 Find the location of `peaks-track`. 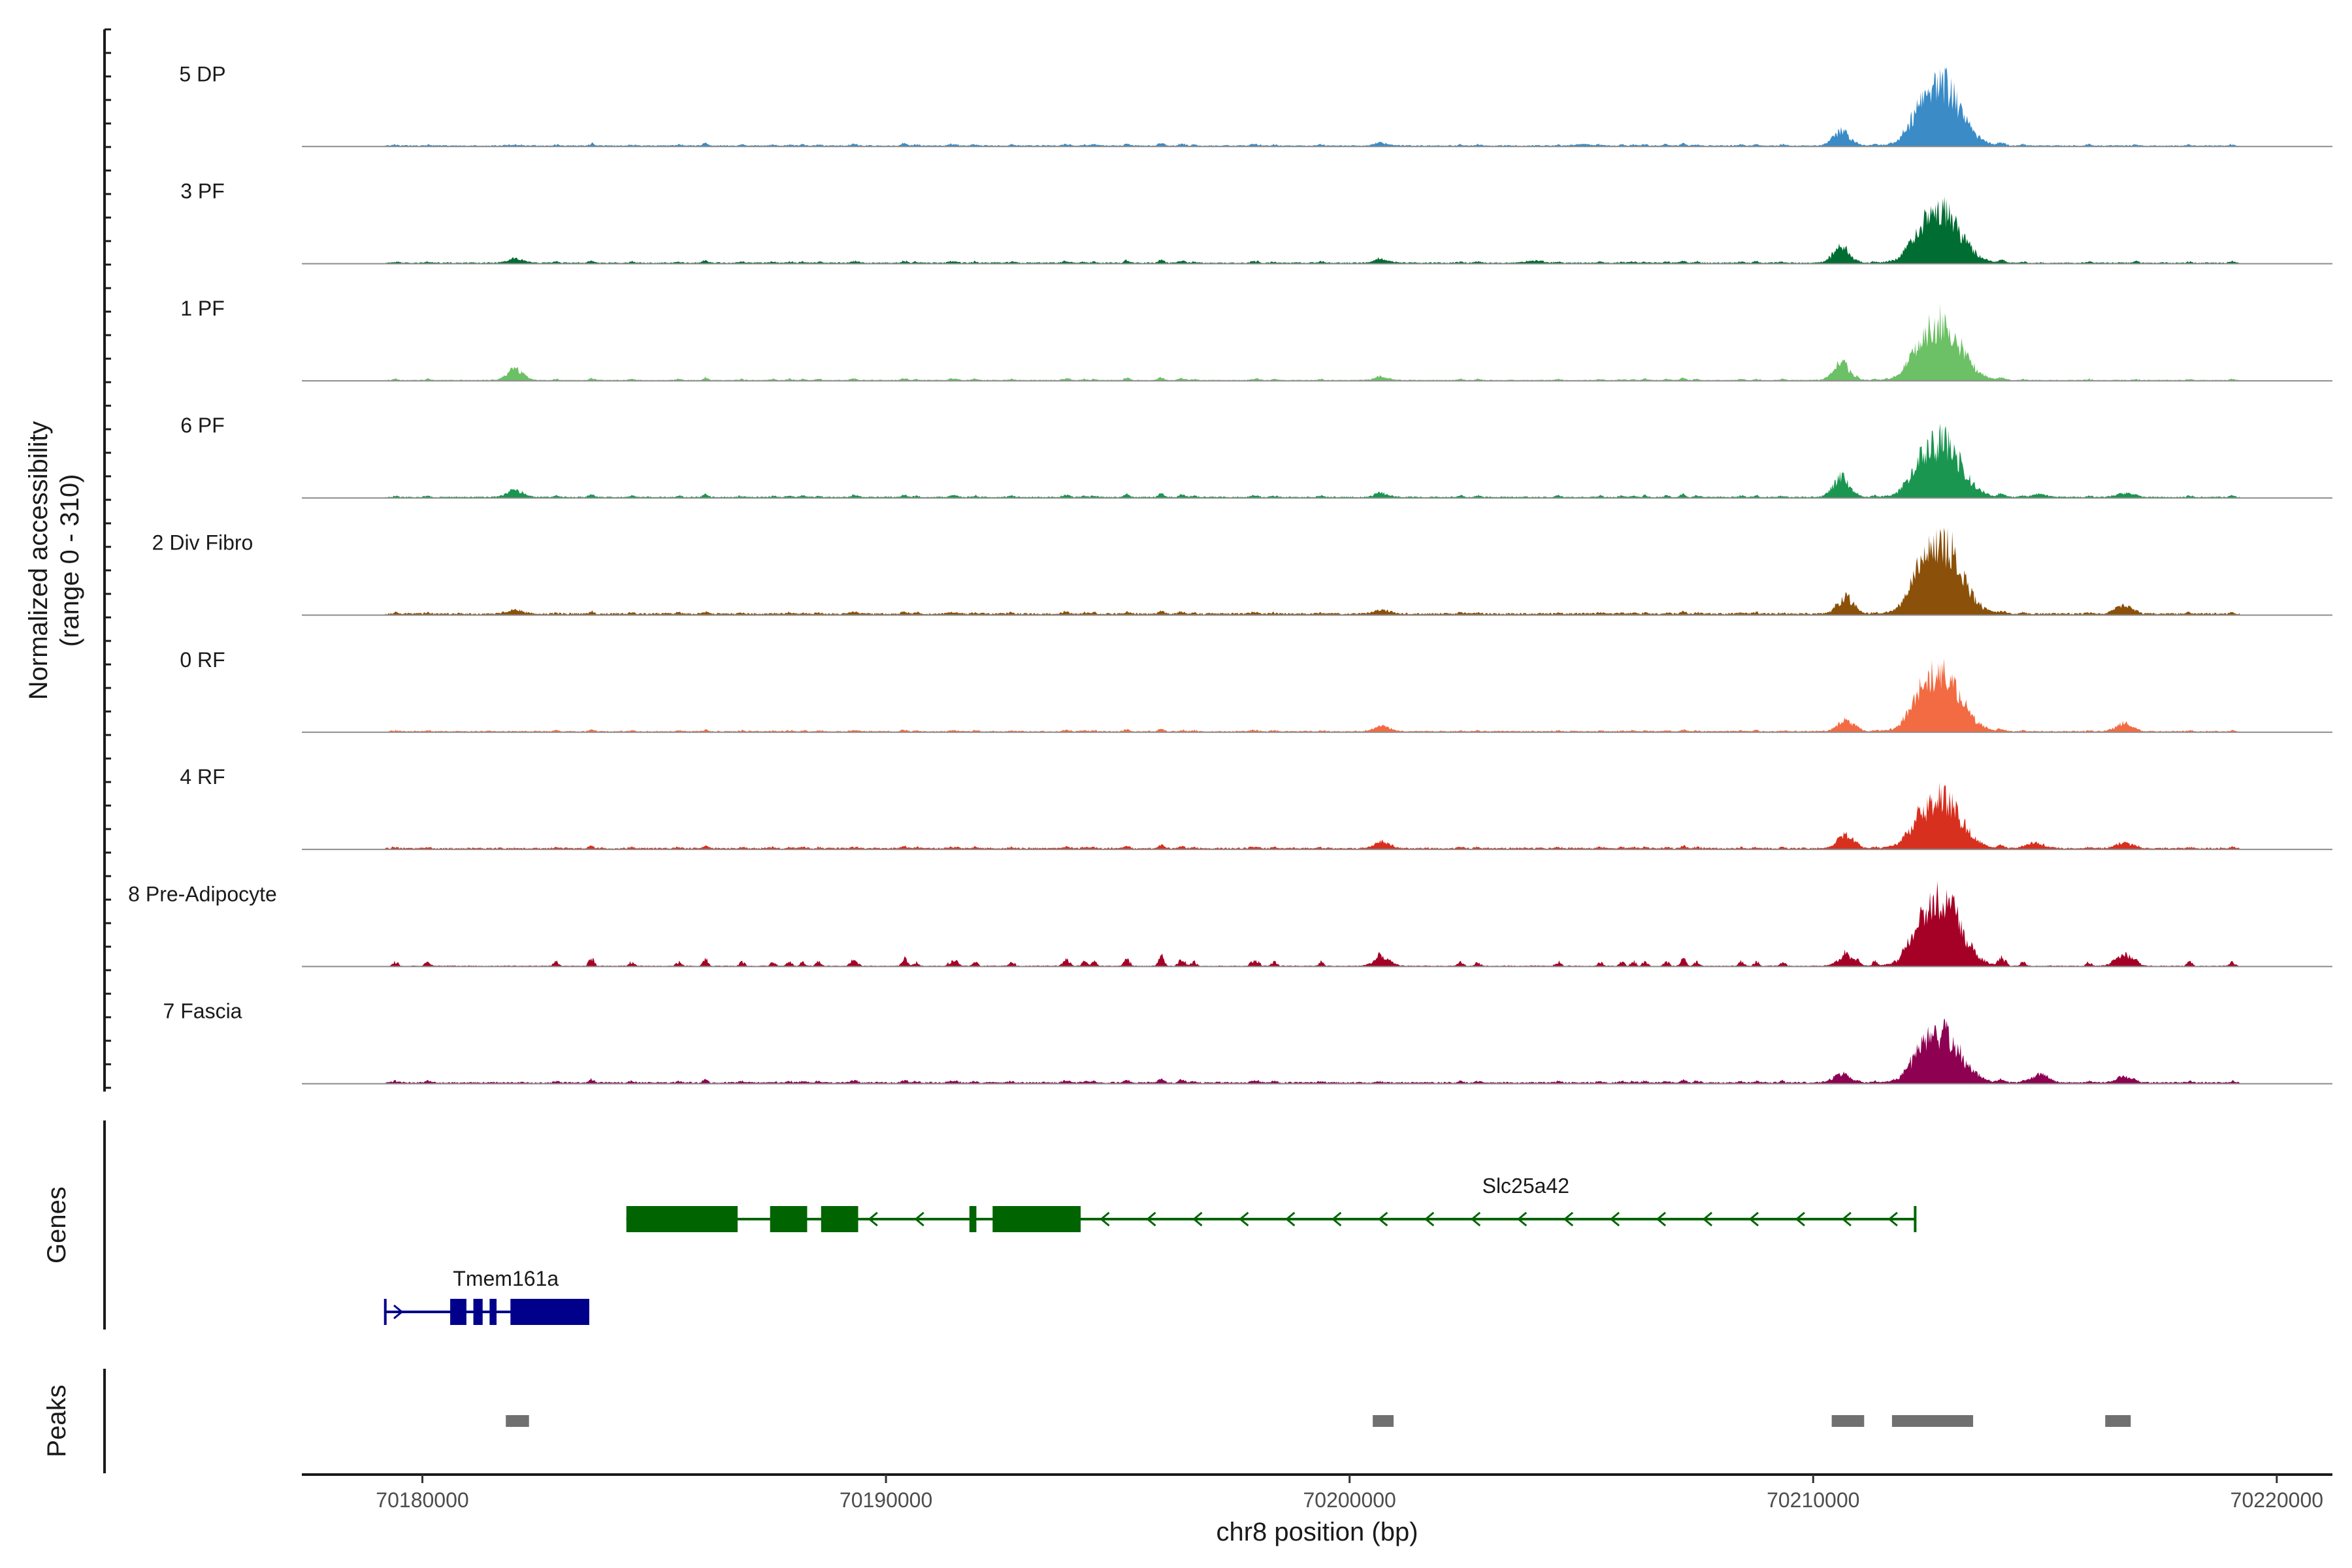

peaks-track is located at coordinates (1117, 1421).